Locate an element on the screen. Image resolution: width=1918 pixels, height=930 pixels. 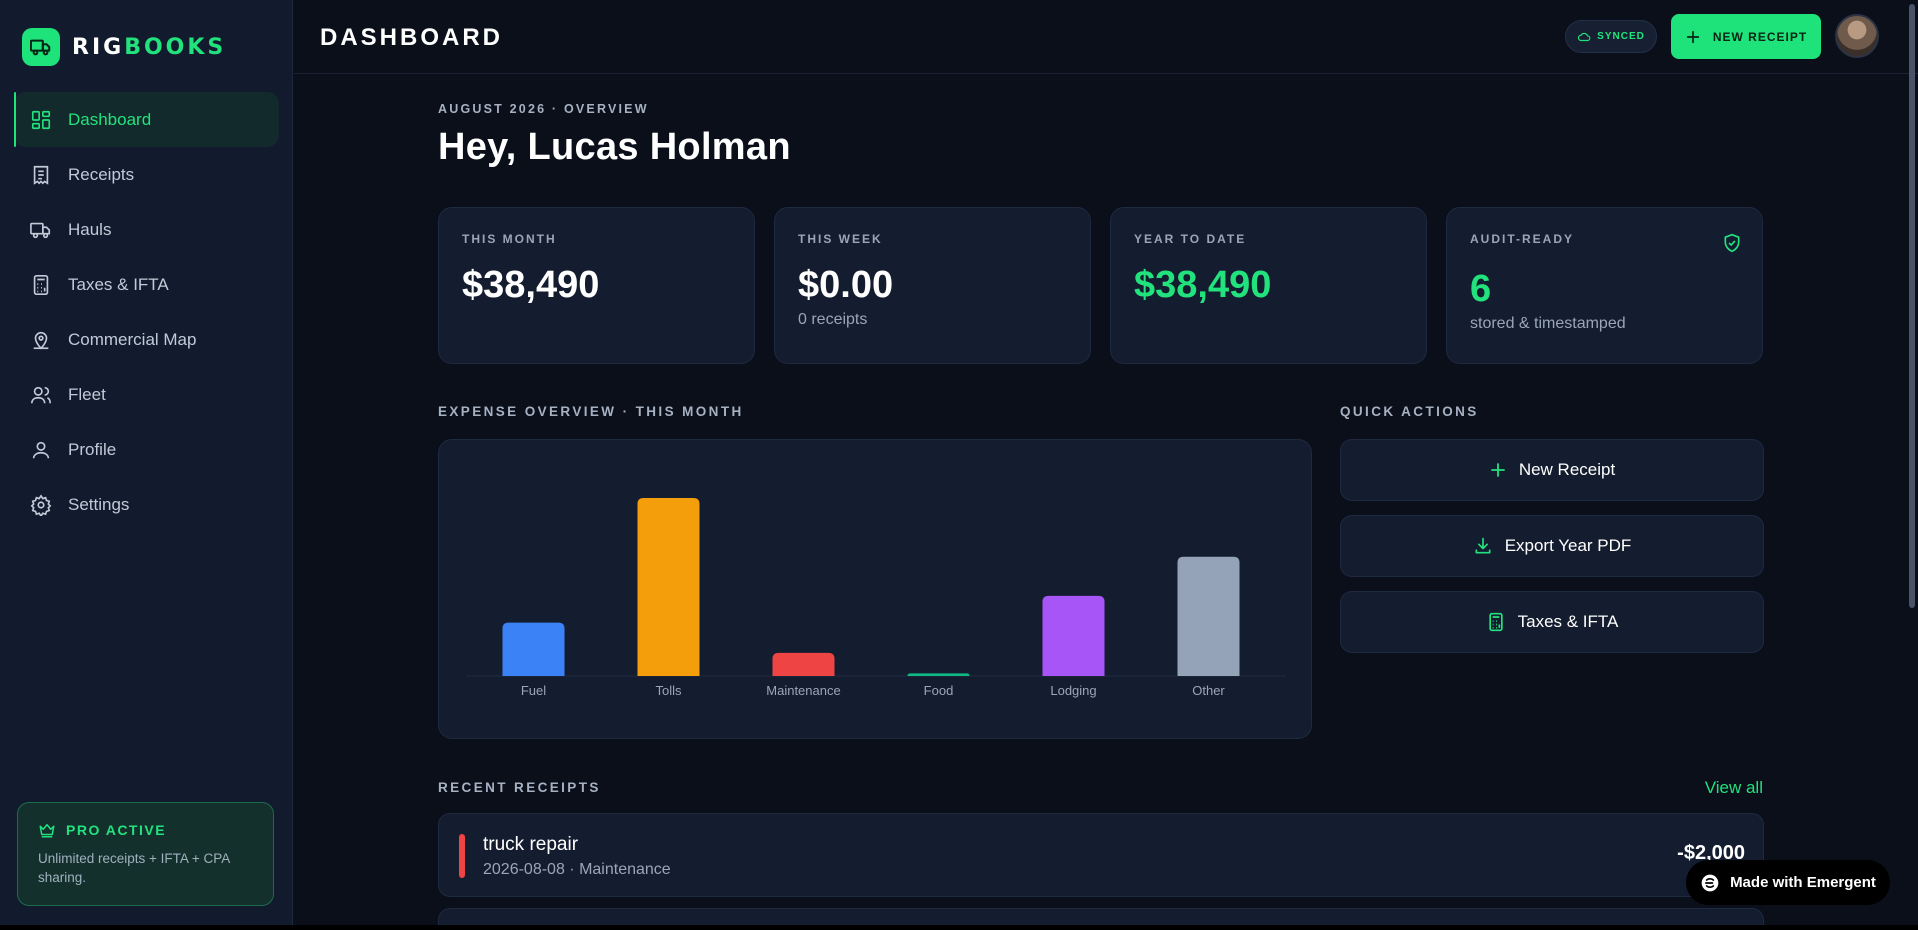
scrollbar is located at coordinates (1912, 306).